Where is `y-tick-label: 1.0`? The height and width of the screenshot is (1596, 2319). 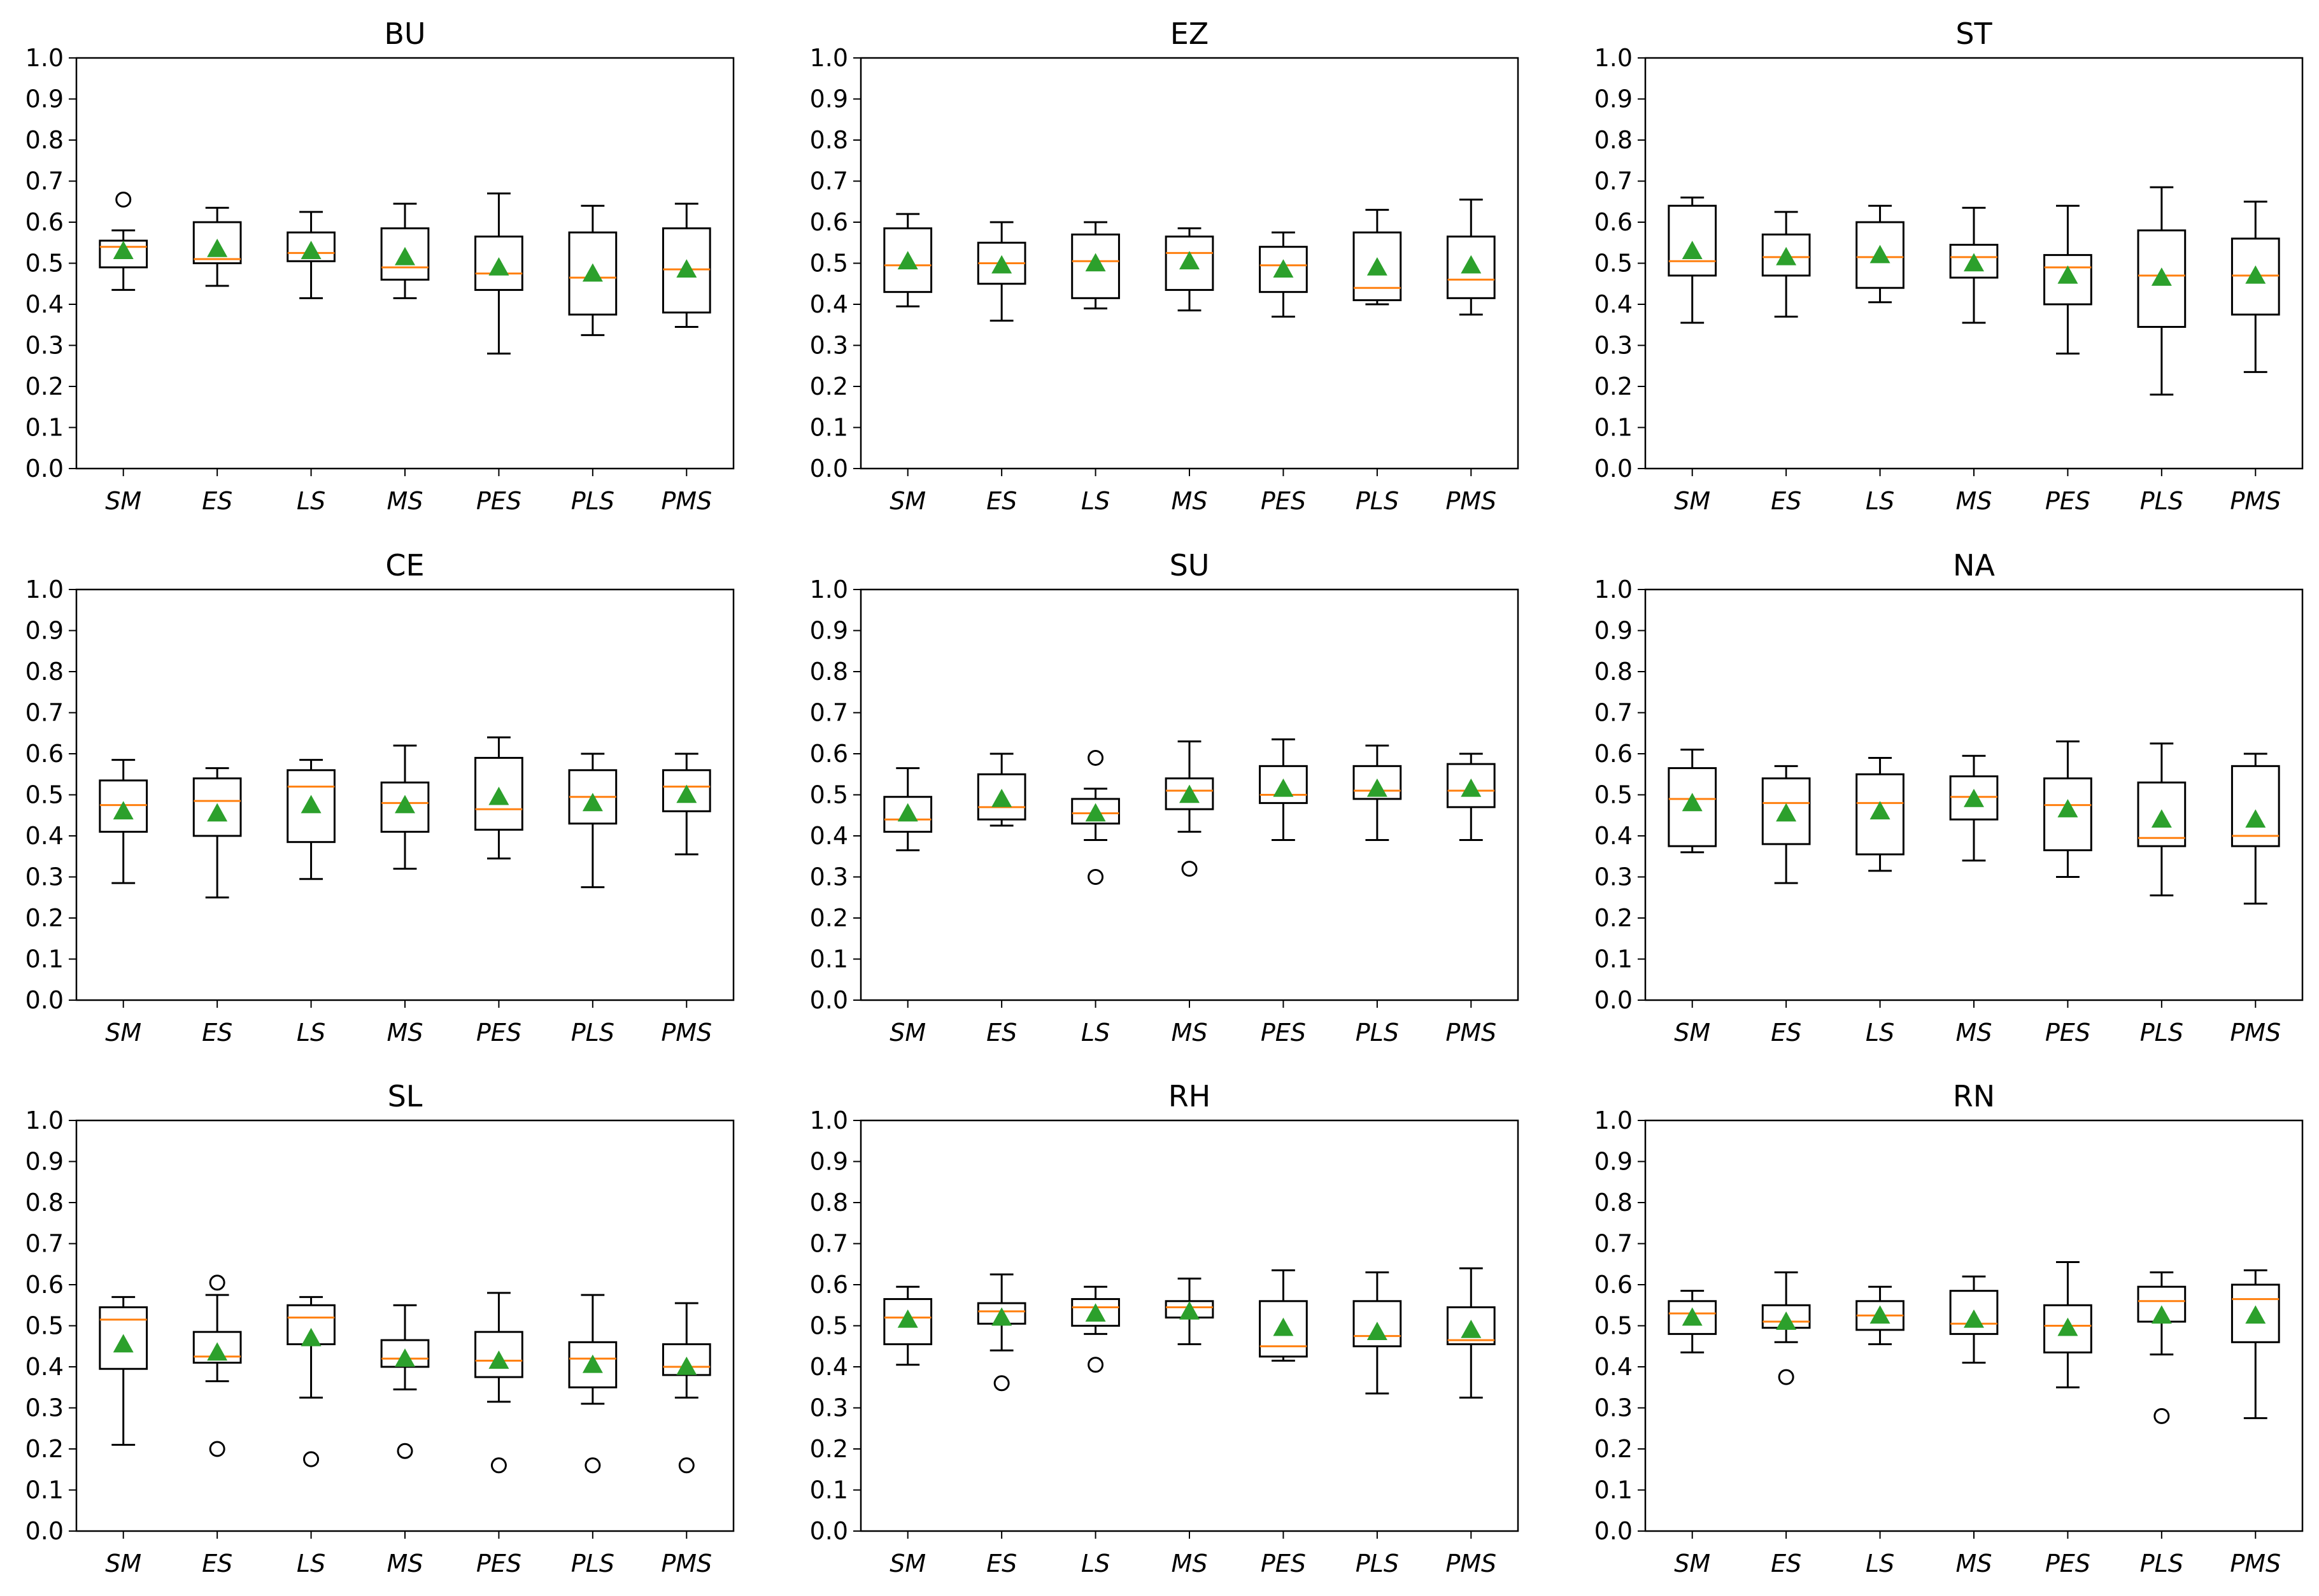 y-tick-label: 1.0 is located at coordinates (1614, 590).